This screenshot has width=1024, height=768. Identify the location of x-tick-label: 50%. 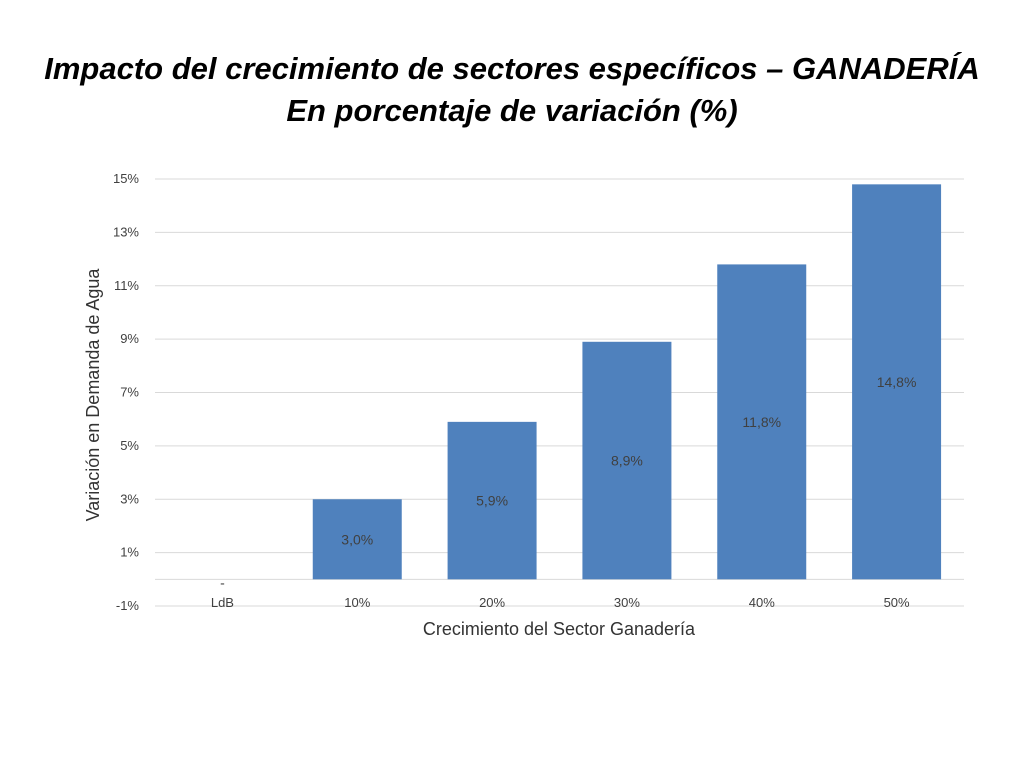
(897, 602).